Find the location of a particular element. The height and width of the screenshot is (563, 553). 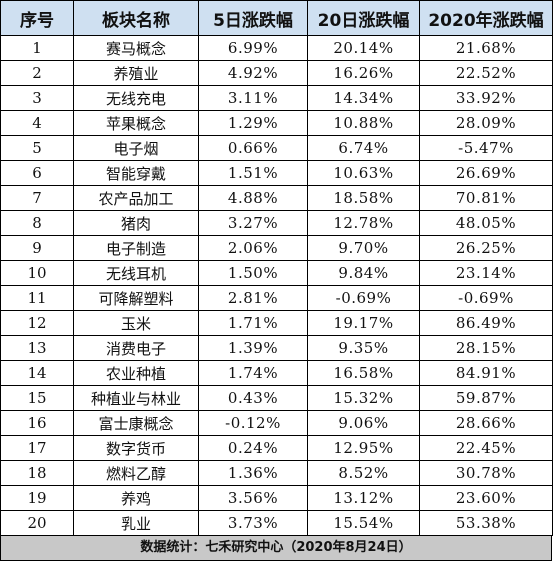

table-row: 19 养鸡 3.56% 13.12% 23.60% is located at coordinates (276, 498).